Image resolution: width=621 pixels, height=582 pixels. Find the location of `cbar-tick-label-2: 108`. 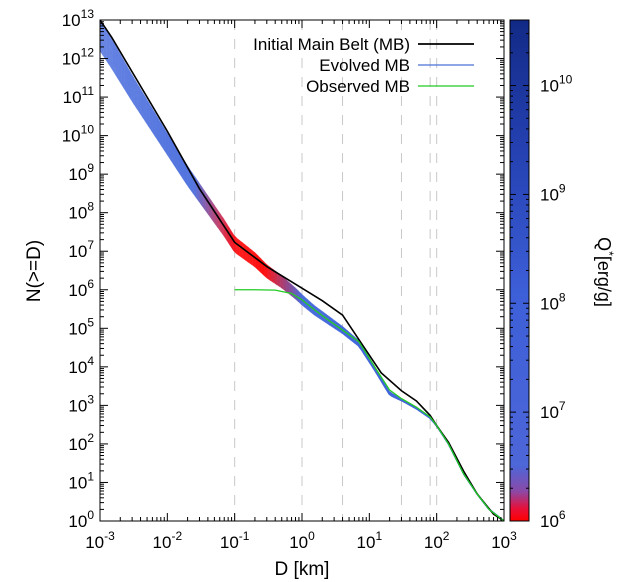

cbar-tick-label-2: 108 is located at coordinates (553, 301).